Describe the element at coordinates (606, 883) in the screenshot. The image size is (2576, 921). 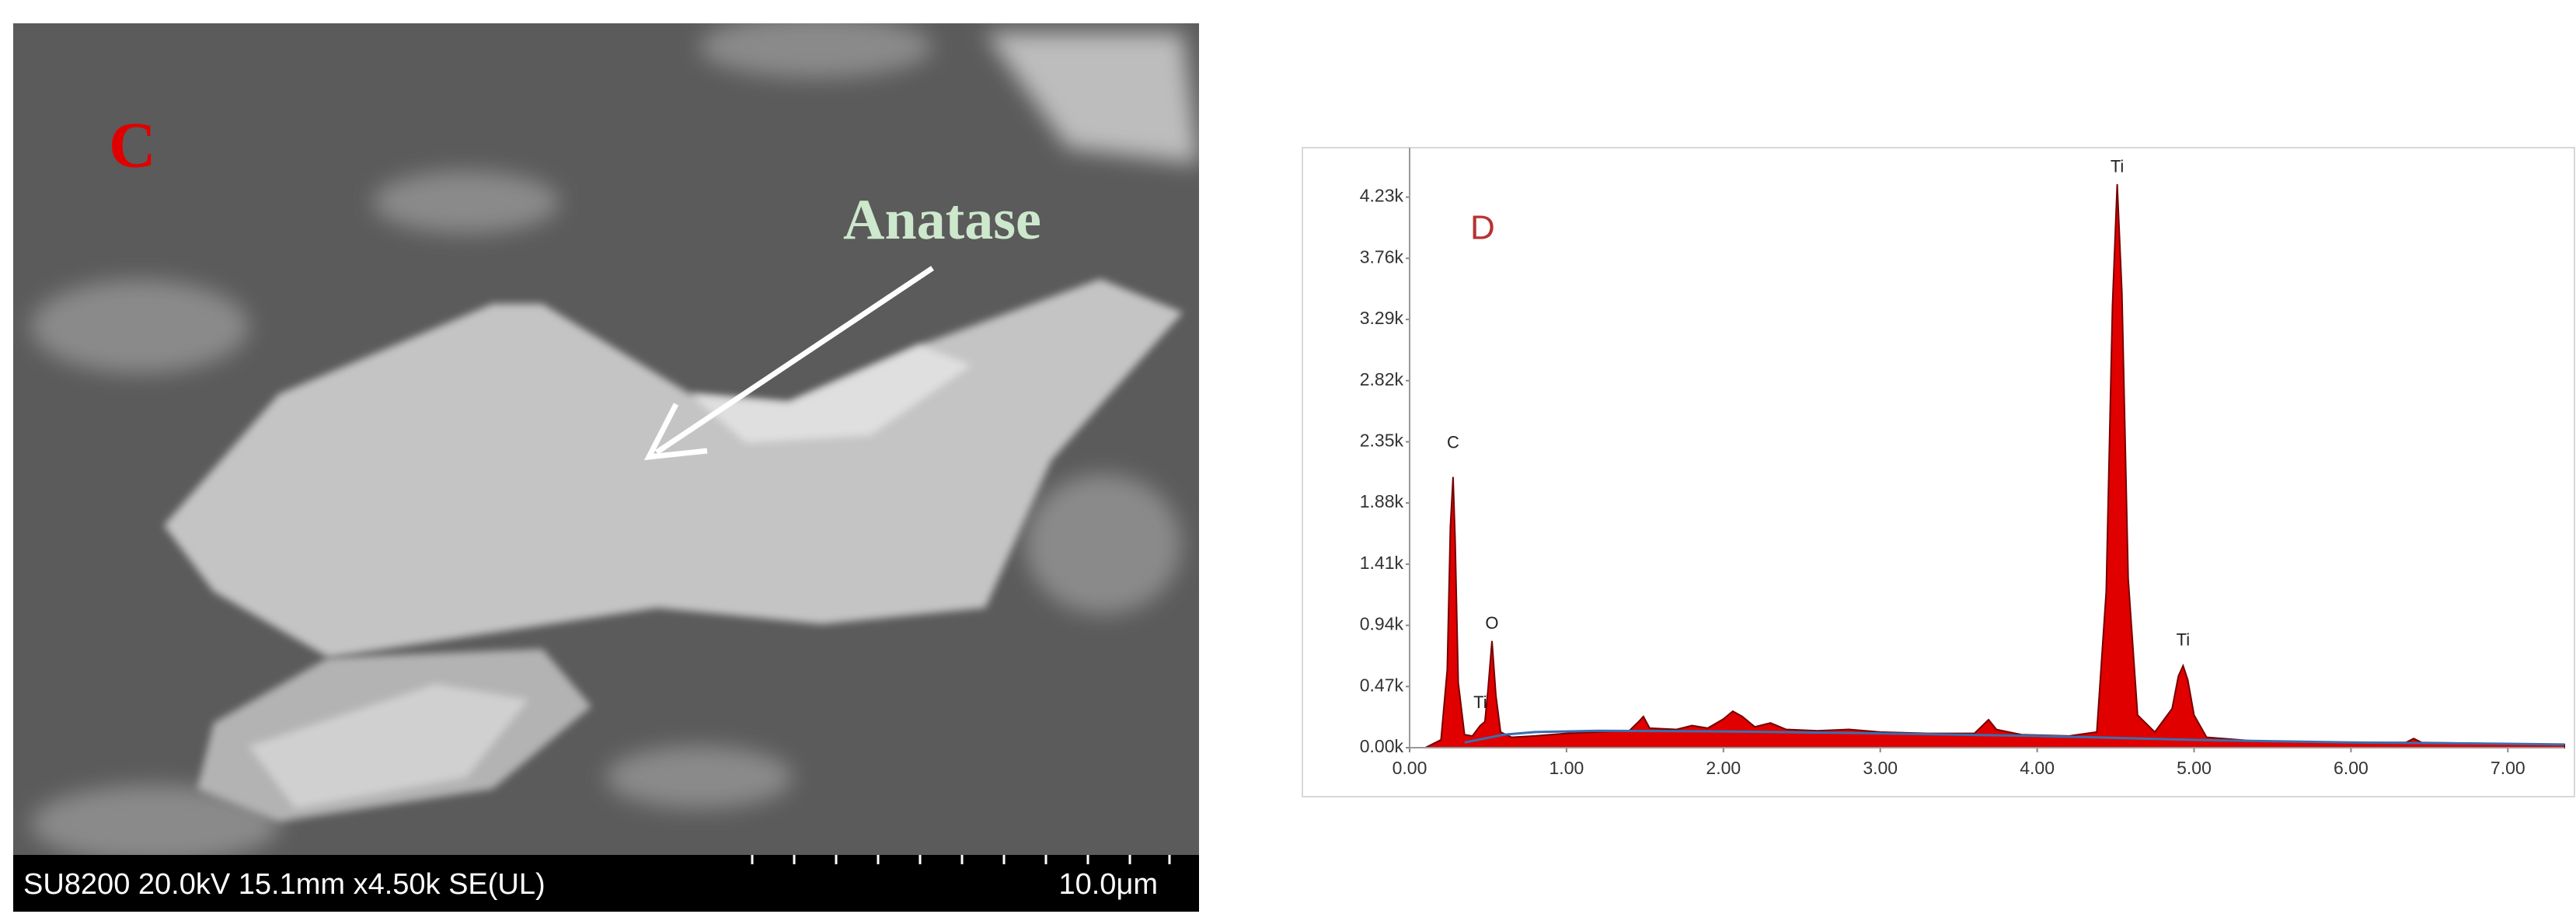
I see `info-bar` at that location.